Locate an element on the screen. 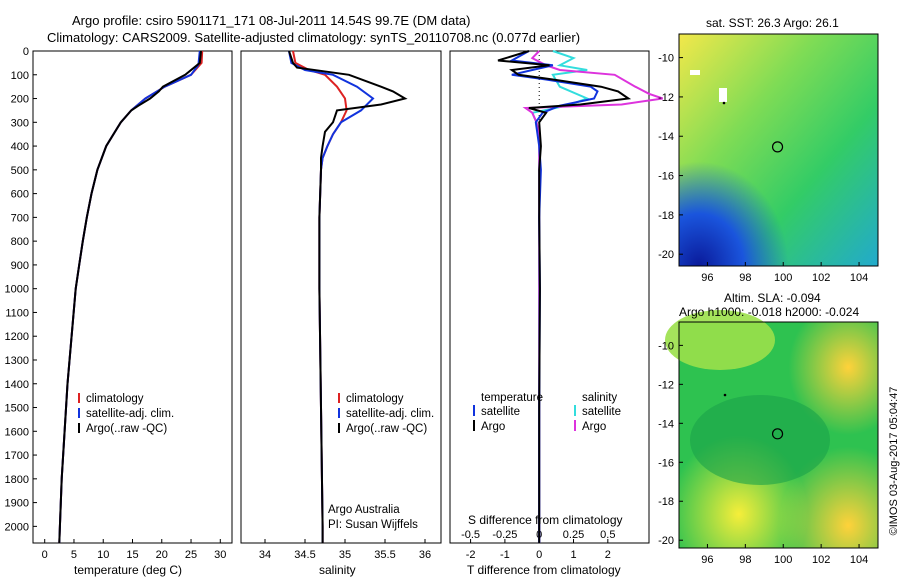  x-tick-label: 36 is located at coordinates (425, 555).